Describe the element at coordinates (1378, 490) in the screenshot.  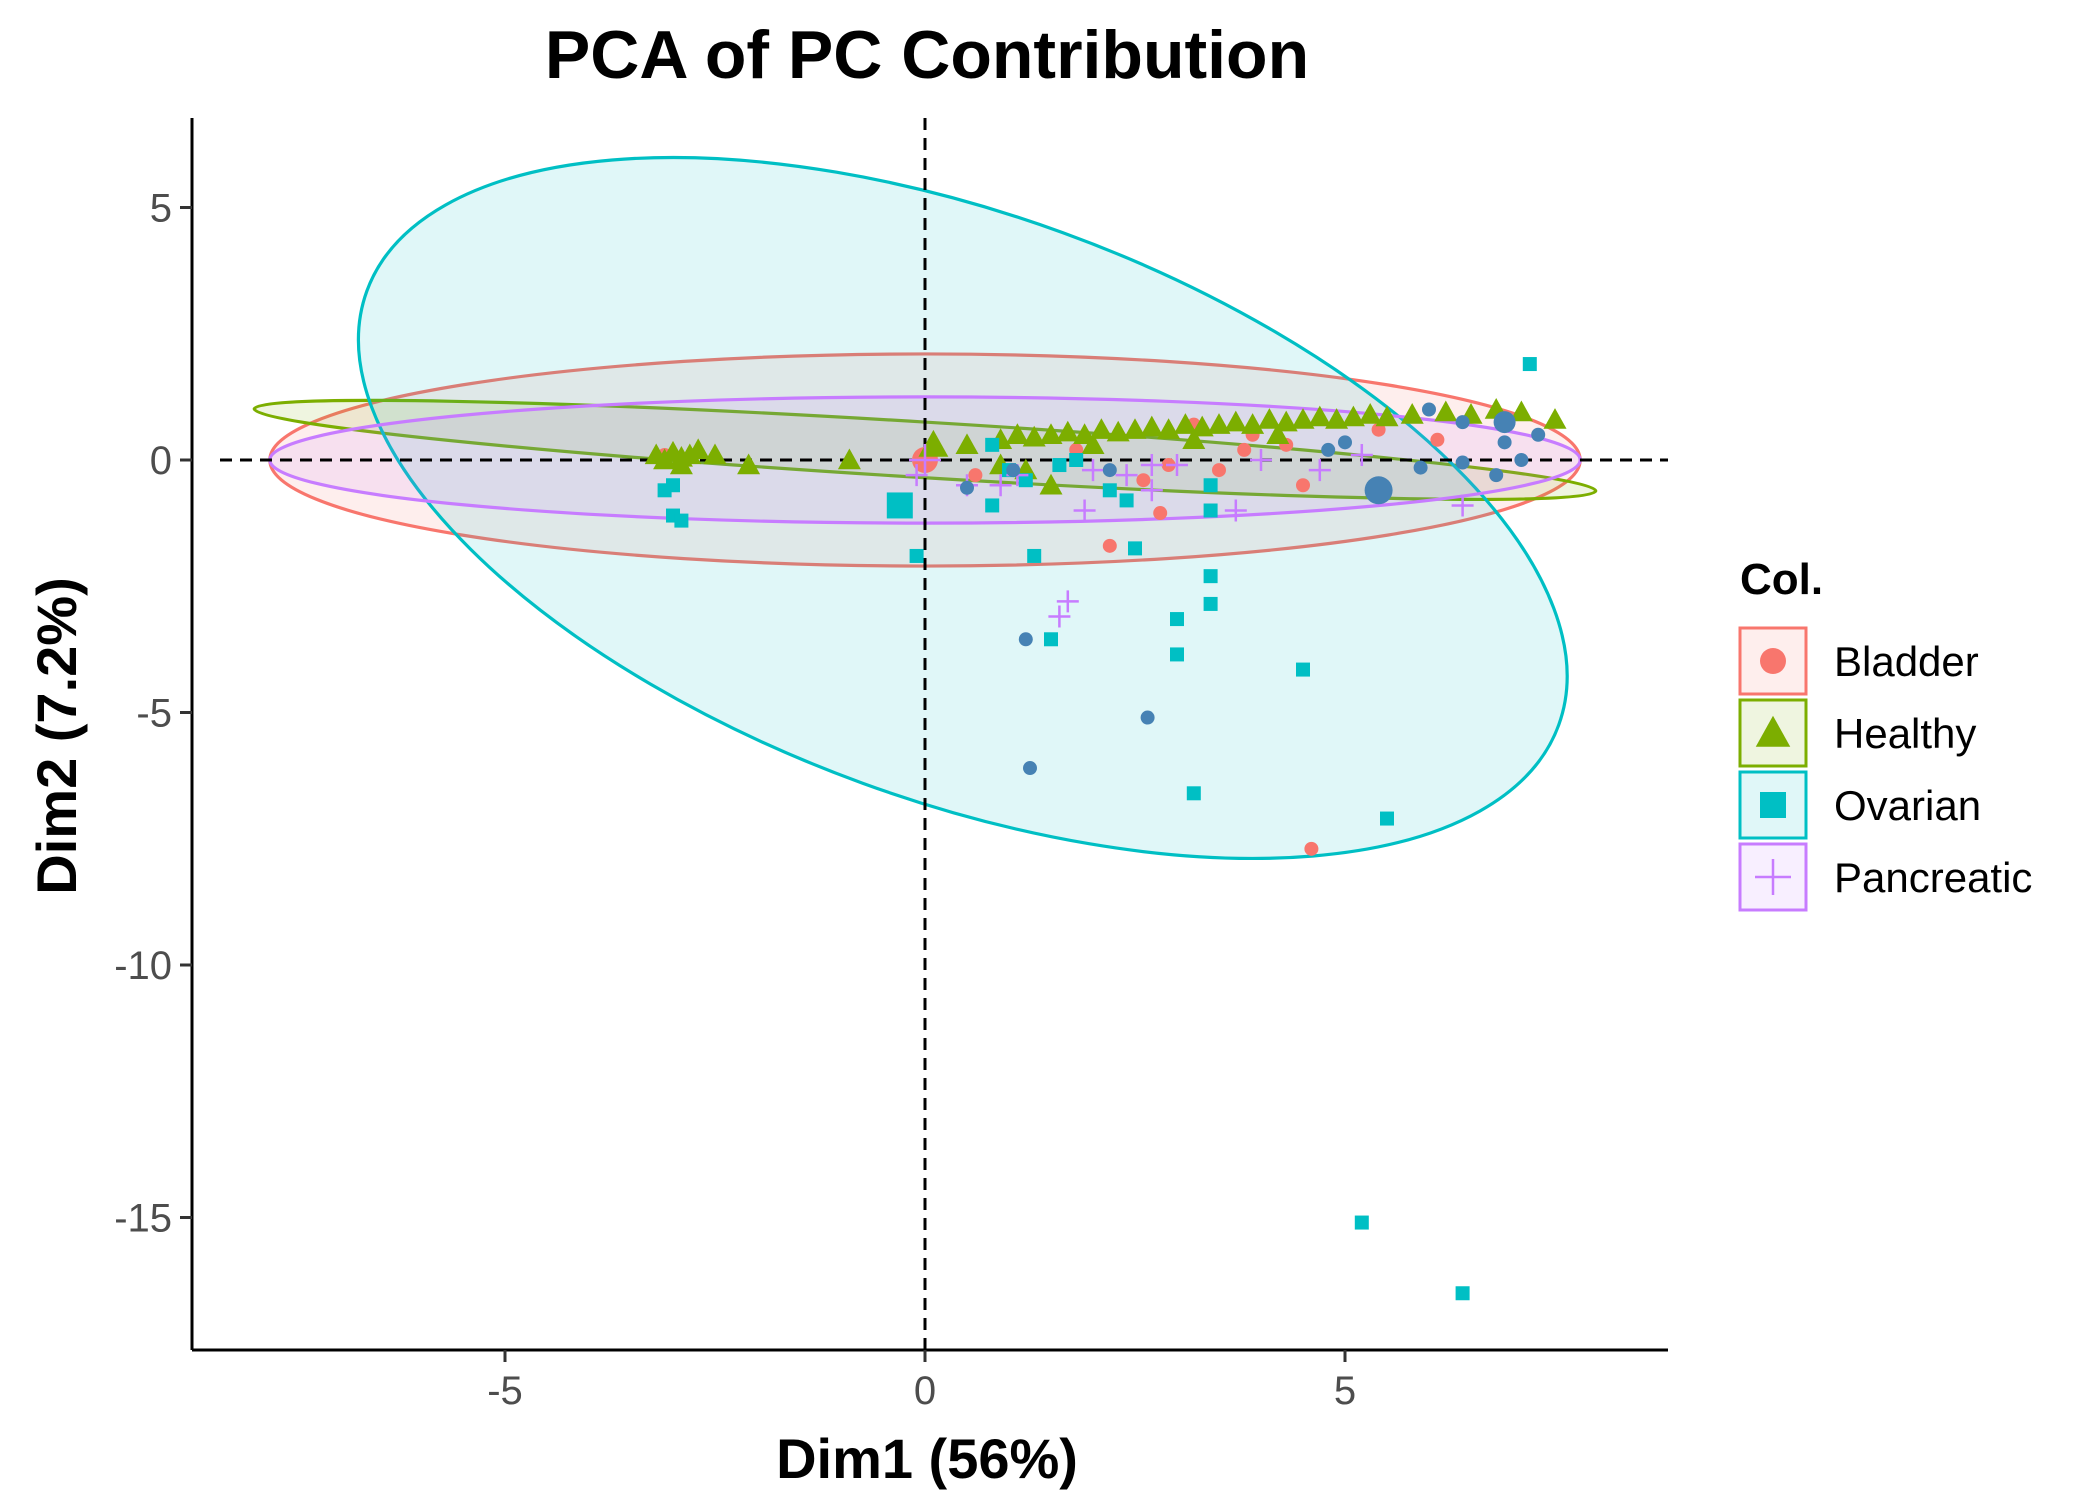
I see `point-large-steelblue` at that location.